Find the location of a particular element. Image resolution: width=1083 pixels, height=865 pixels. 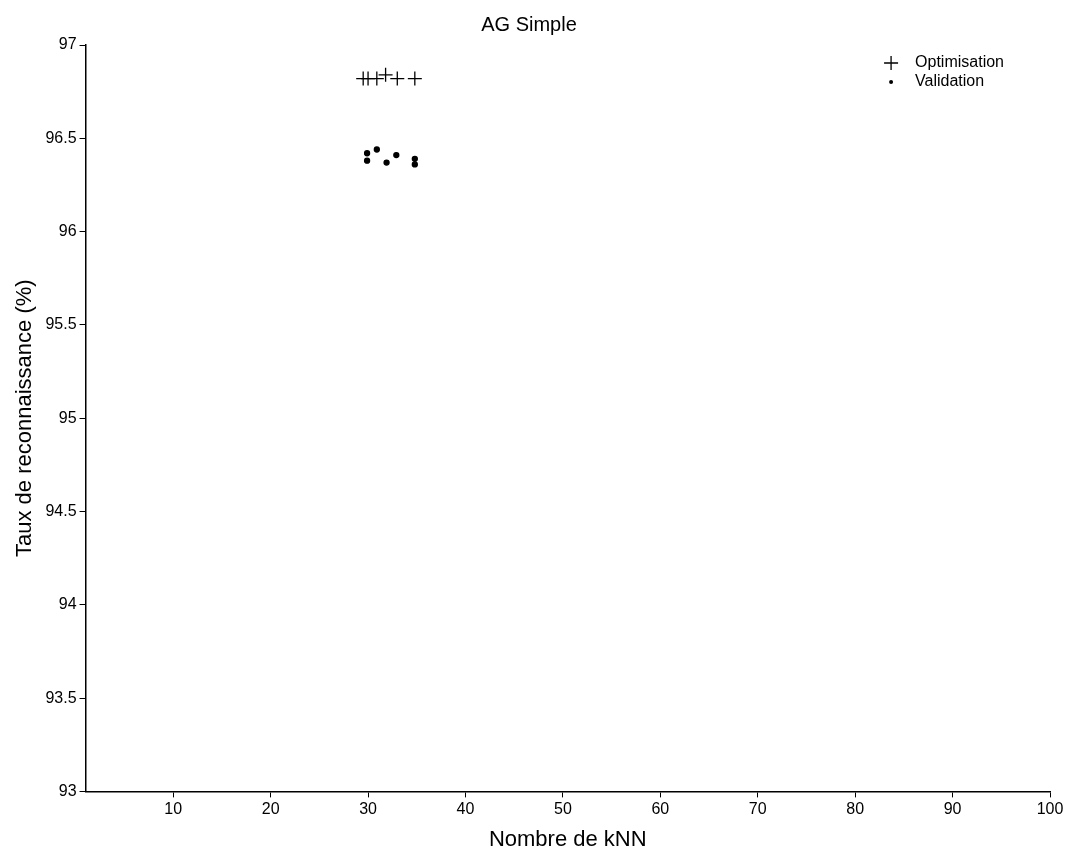

y-tick-label: 96 is located at coordinates (67, 231).